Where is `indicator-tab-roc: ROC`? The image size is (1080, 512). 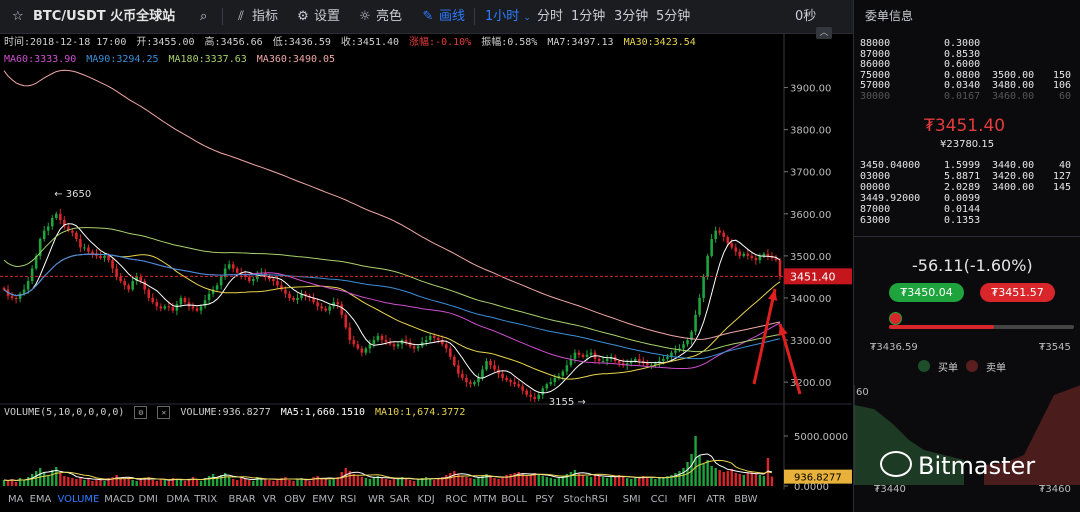
indicator-tab-roc: ROC is located at coordinates (456, 499).